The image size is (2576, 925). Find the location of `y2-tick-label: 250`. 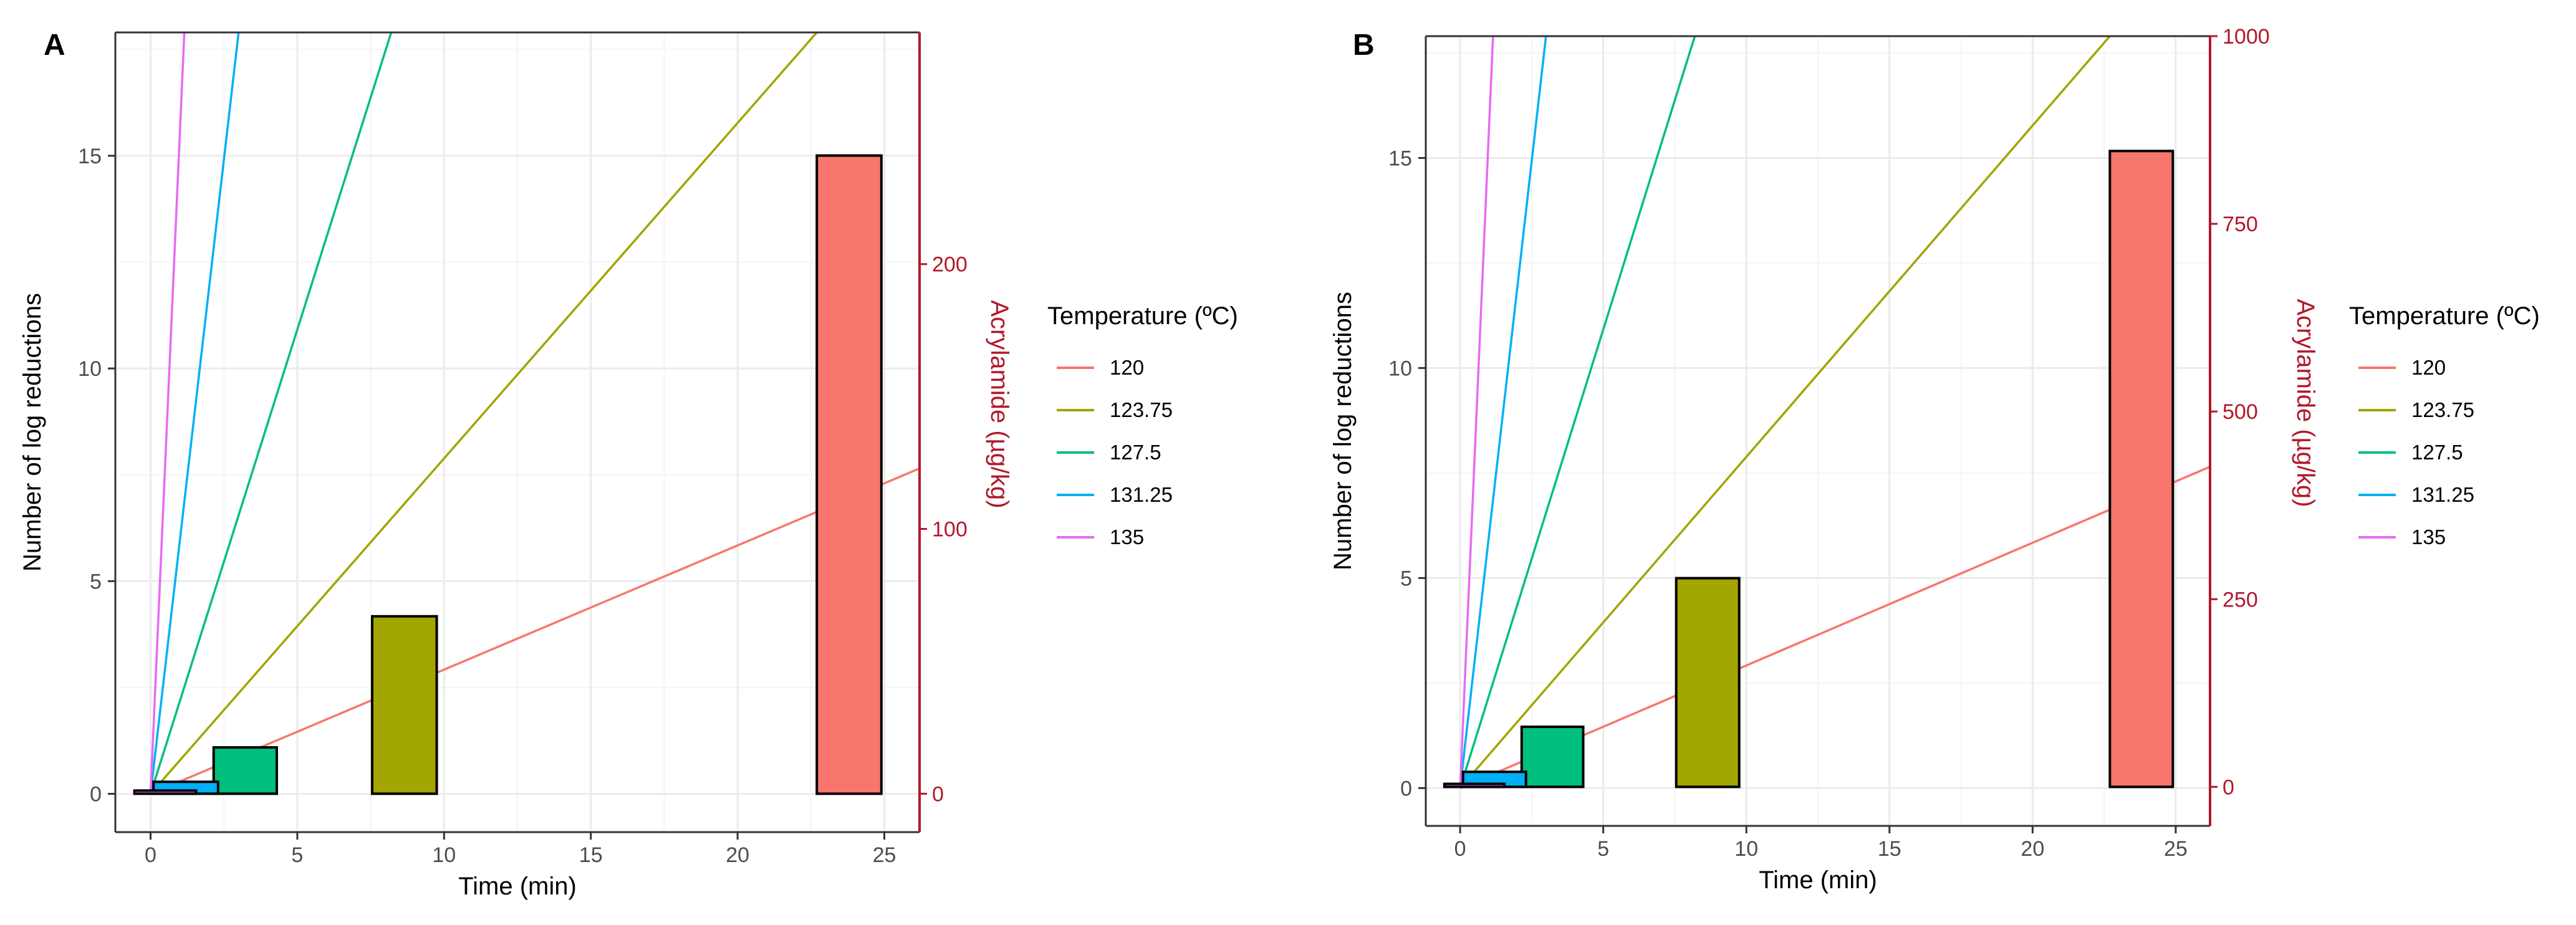

y2-tick-label: 250 is located at coordinates (2240, 599).